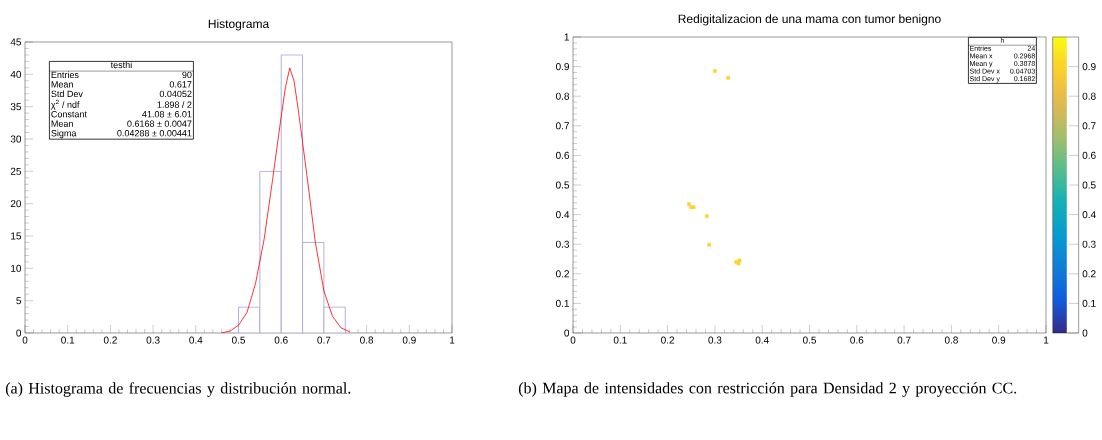 The width and height of the screenshot is (1102, 440). I want to click on y-tick-label: 0.7, so click(562, 126).